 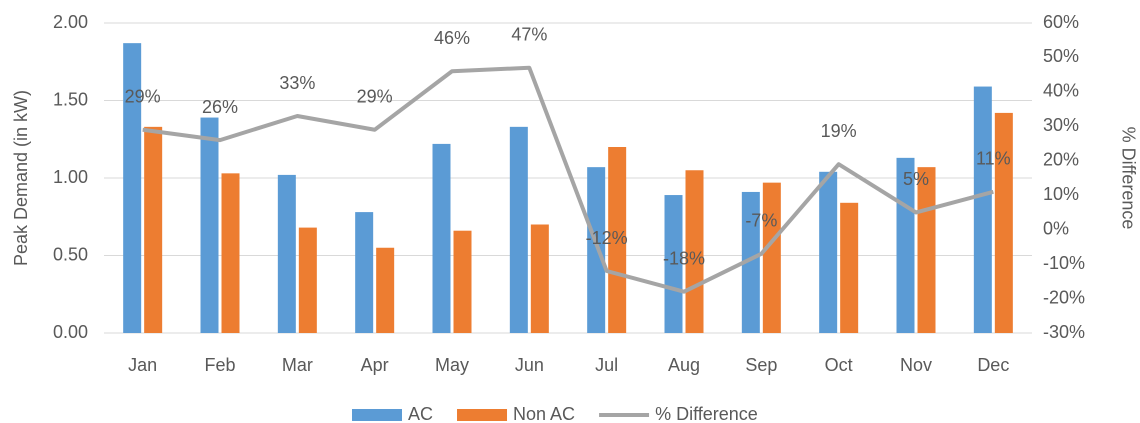 I want to click on y-tick-label: 2.00, so click(x=70, y=22).